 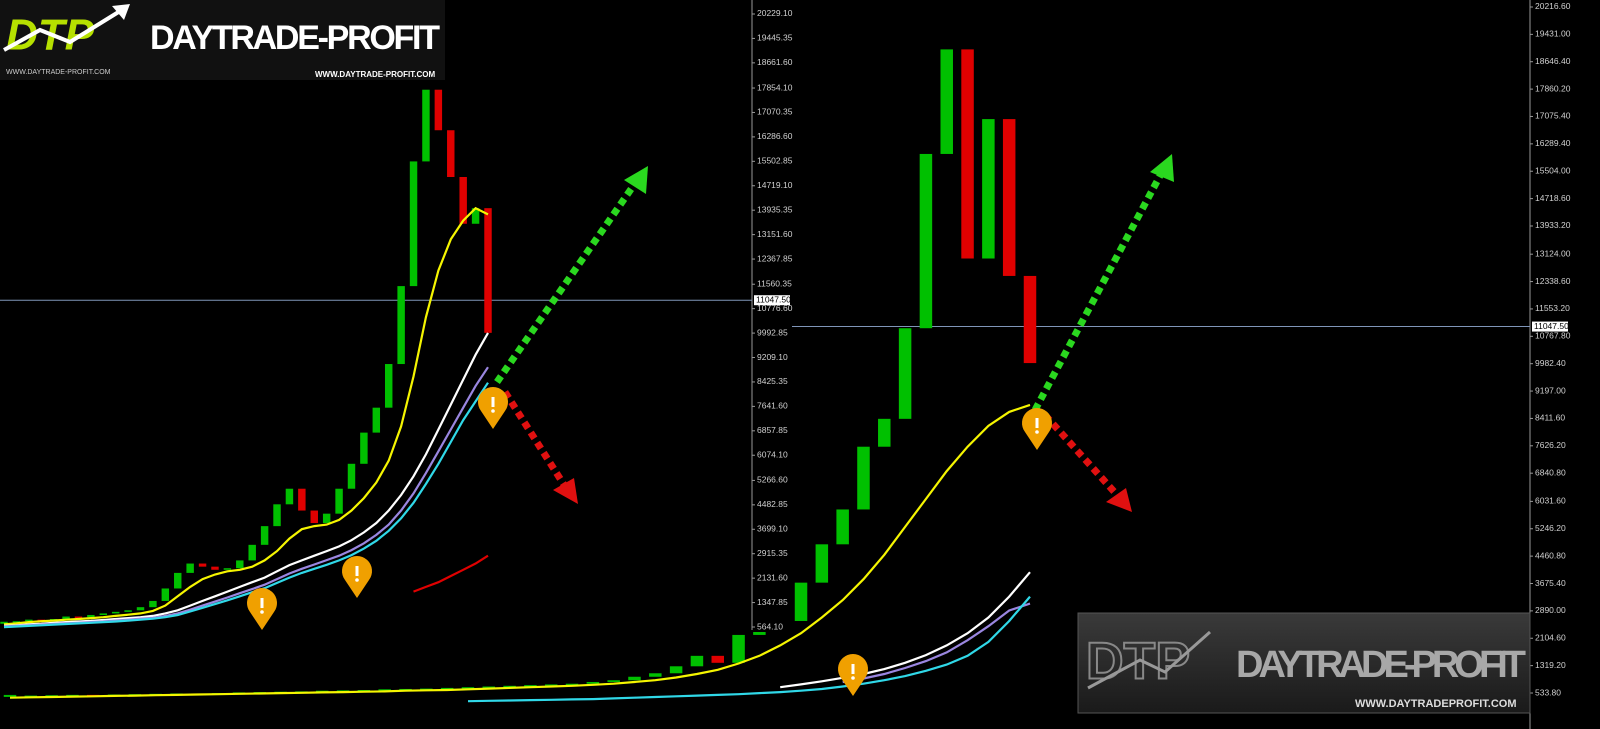 What do you see at coordinates (295, 38) in the screenshot?
I see `logo-name: DAYTRADE-PROFIT` at bounding box center [295, 38].